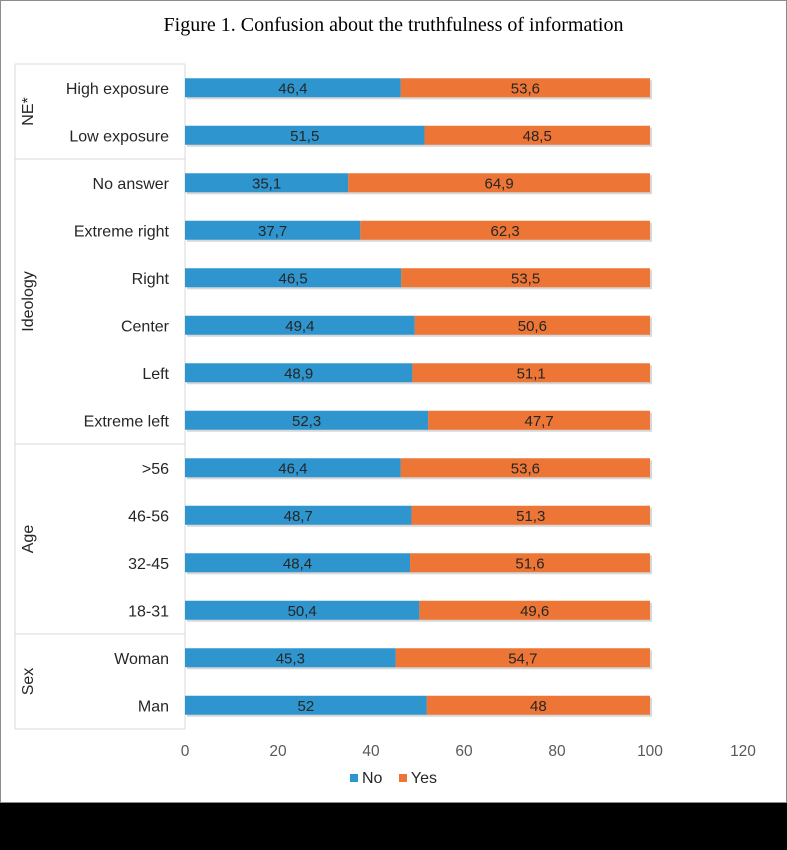  I want to click on data-label: 54,7, so click(522, 658).